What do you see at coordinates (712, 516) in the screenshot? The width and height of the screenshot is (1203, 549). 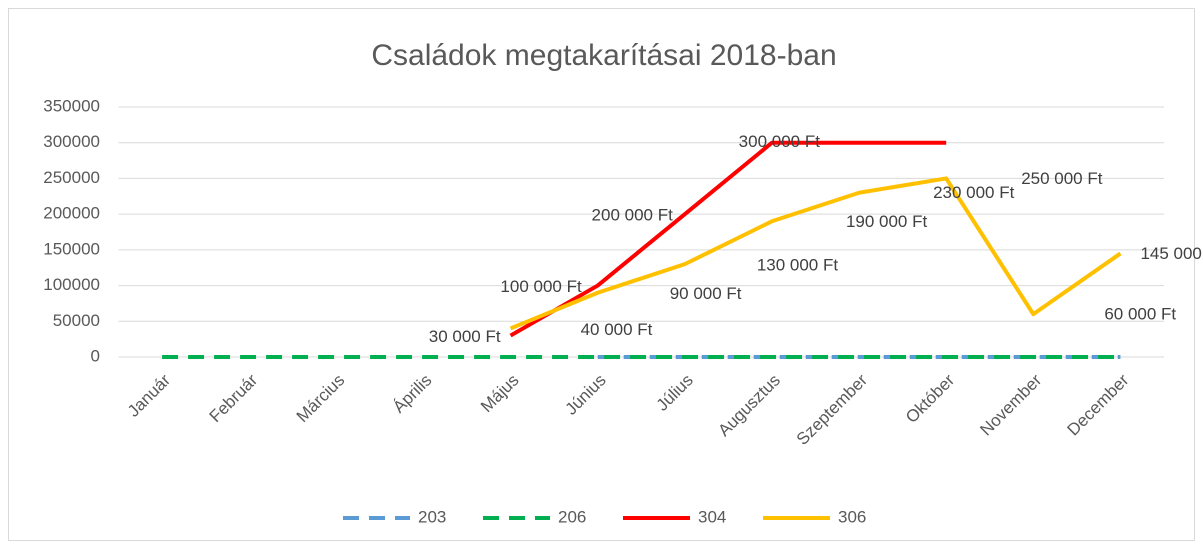 I see `legend-label: 304` at bounding box center [712, 516].